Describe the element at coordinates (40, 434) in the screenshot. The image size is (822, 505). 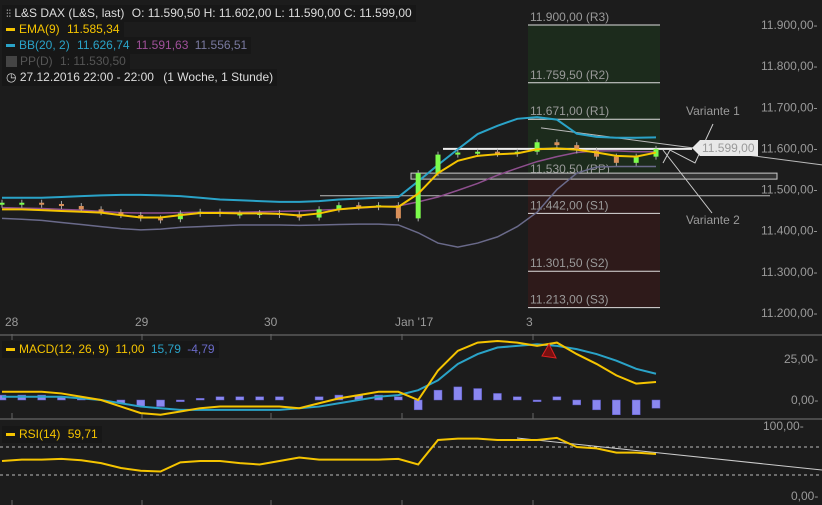
I see `rsi-label: RSI(14)` at that location.